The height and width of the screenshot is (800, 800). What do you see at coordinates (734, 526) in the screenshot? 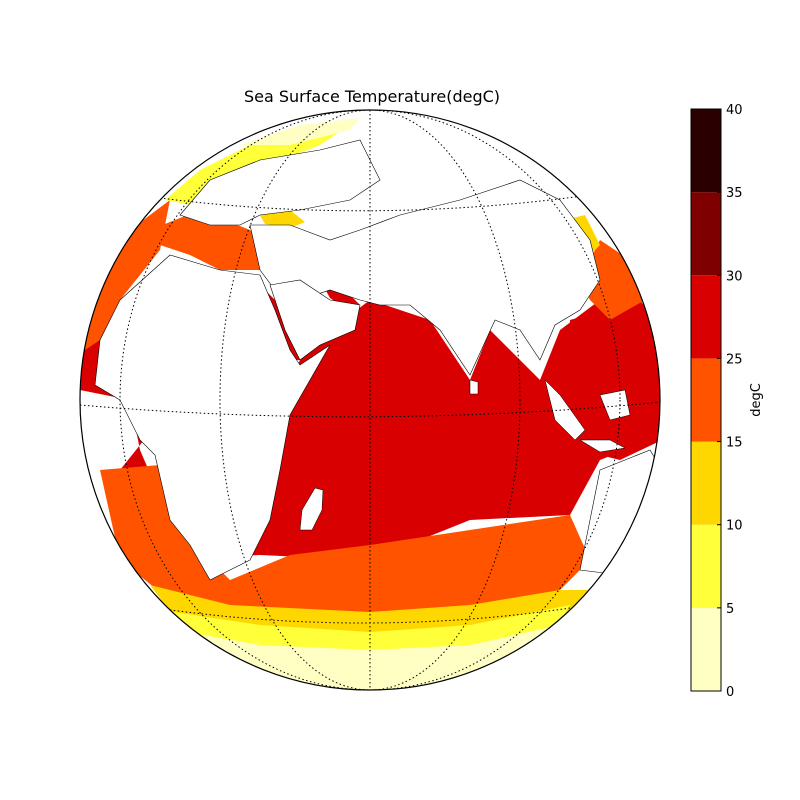
I see `colorbar-tick-label: 10` at bounding box center [734, 526].